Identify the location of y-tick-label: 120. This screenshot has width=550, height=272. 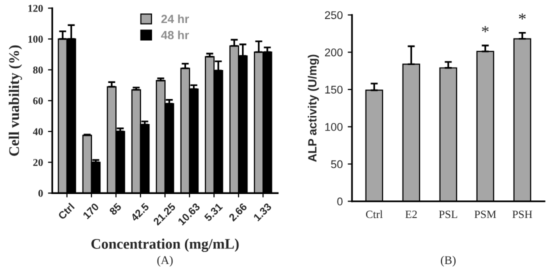
(35, 8).